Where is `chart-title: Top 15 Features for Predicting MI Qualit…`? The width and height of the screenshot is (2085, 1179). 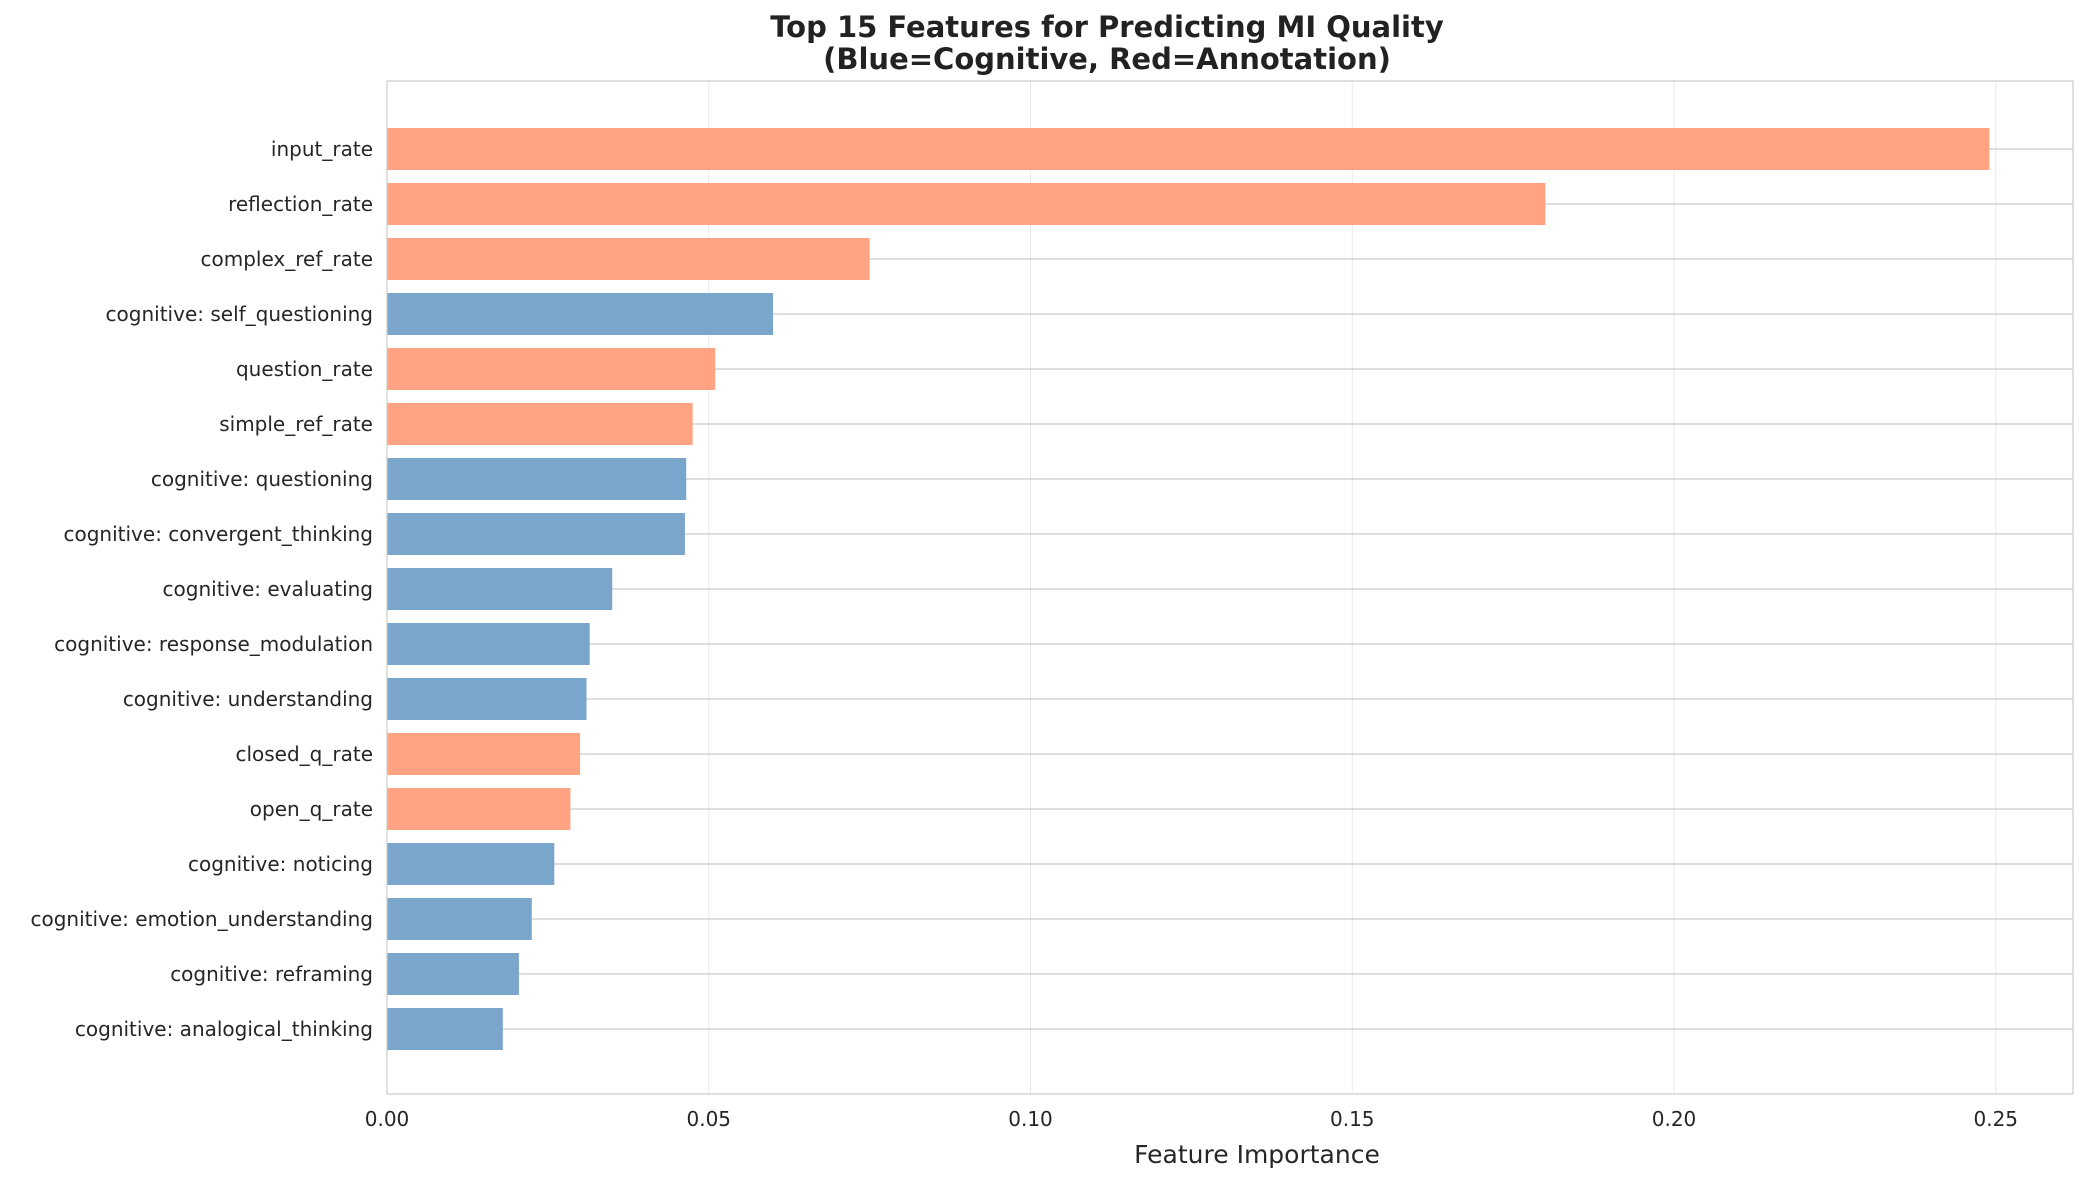 chart-title: Top 15 Features for Predicting MI Qualit… is located at coordinates (1107, 27).